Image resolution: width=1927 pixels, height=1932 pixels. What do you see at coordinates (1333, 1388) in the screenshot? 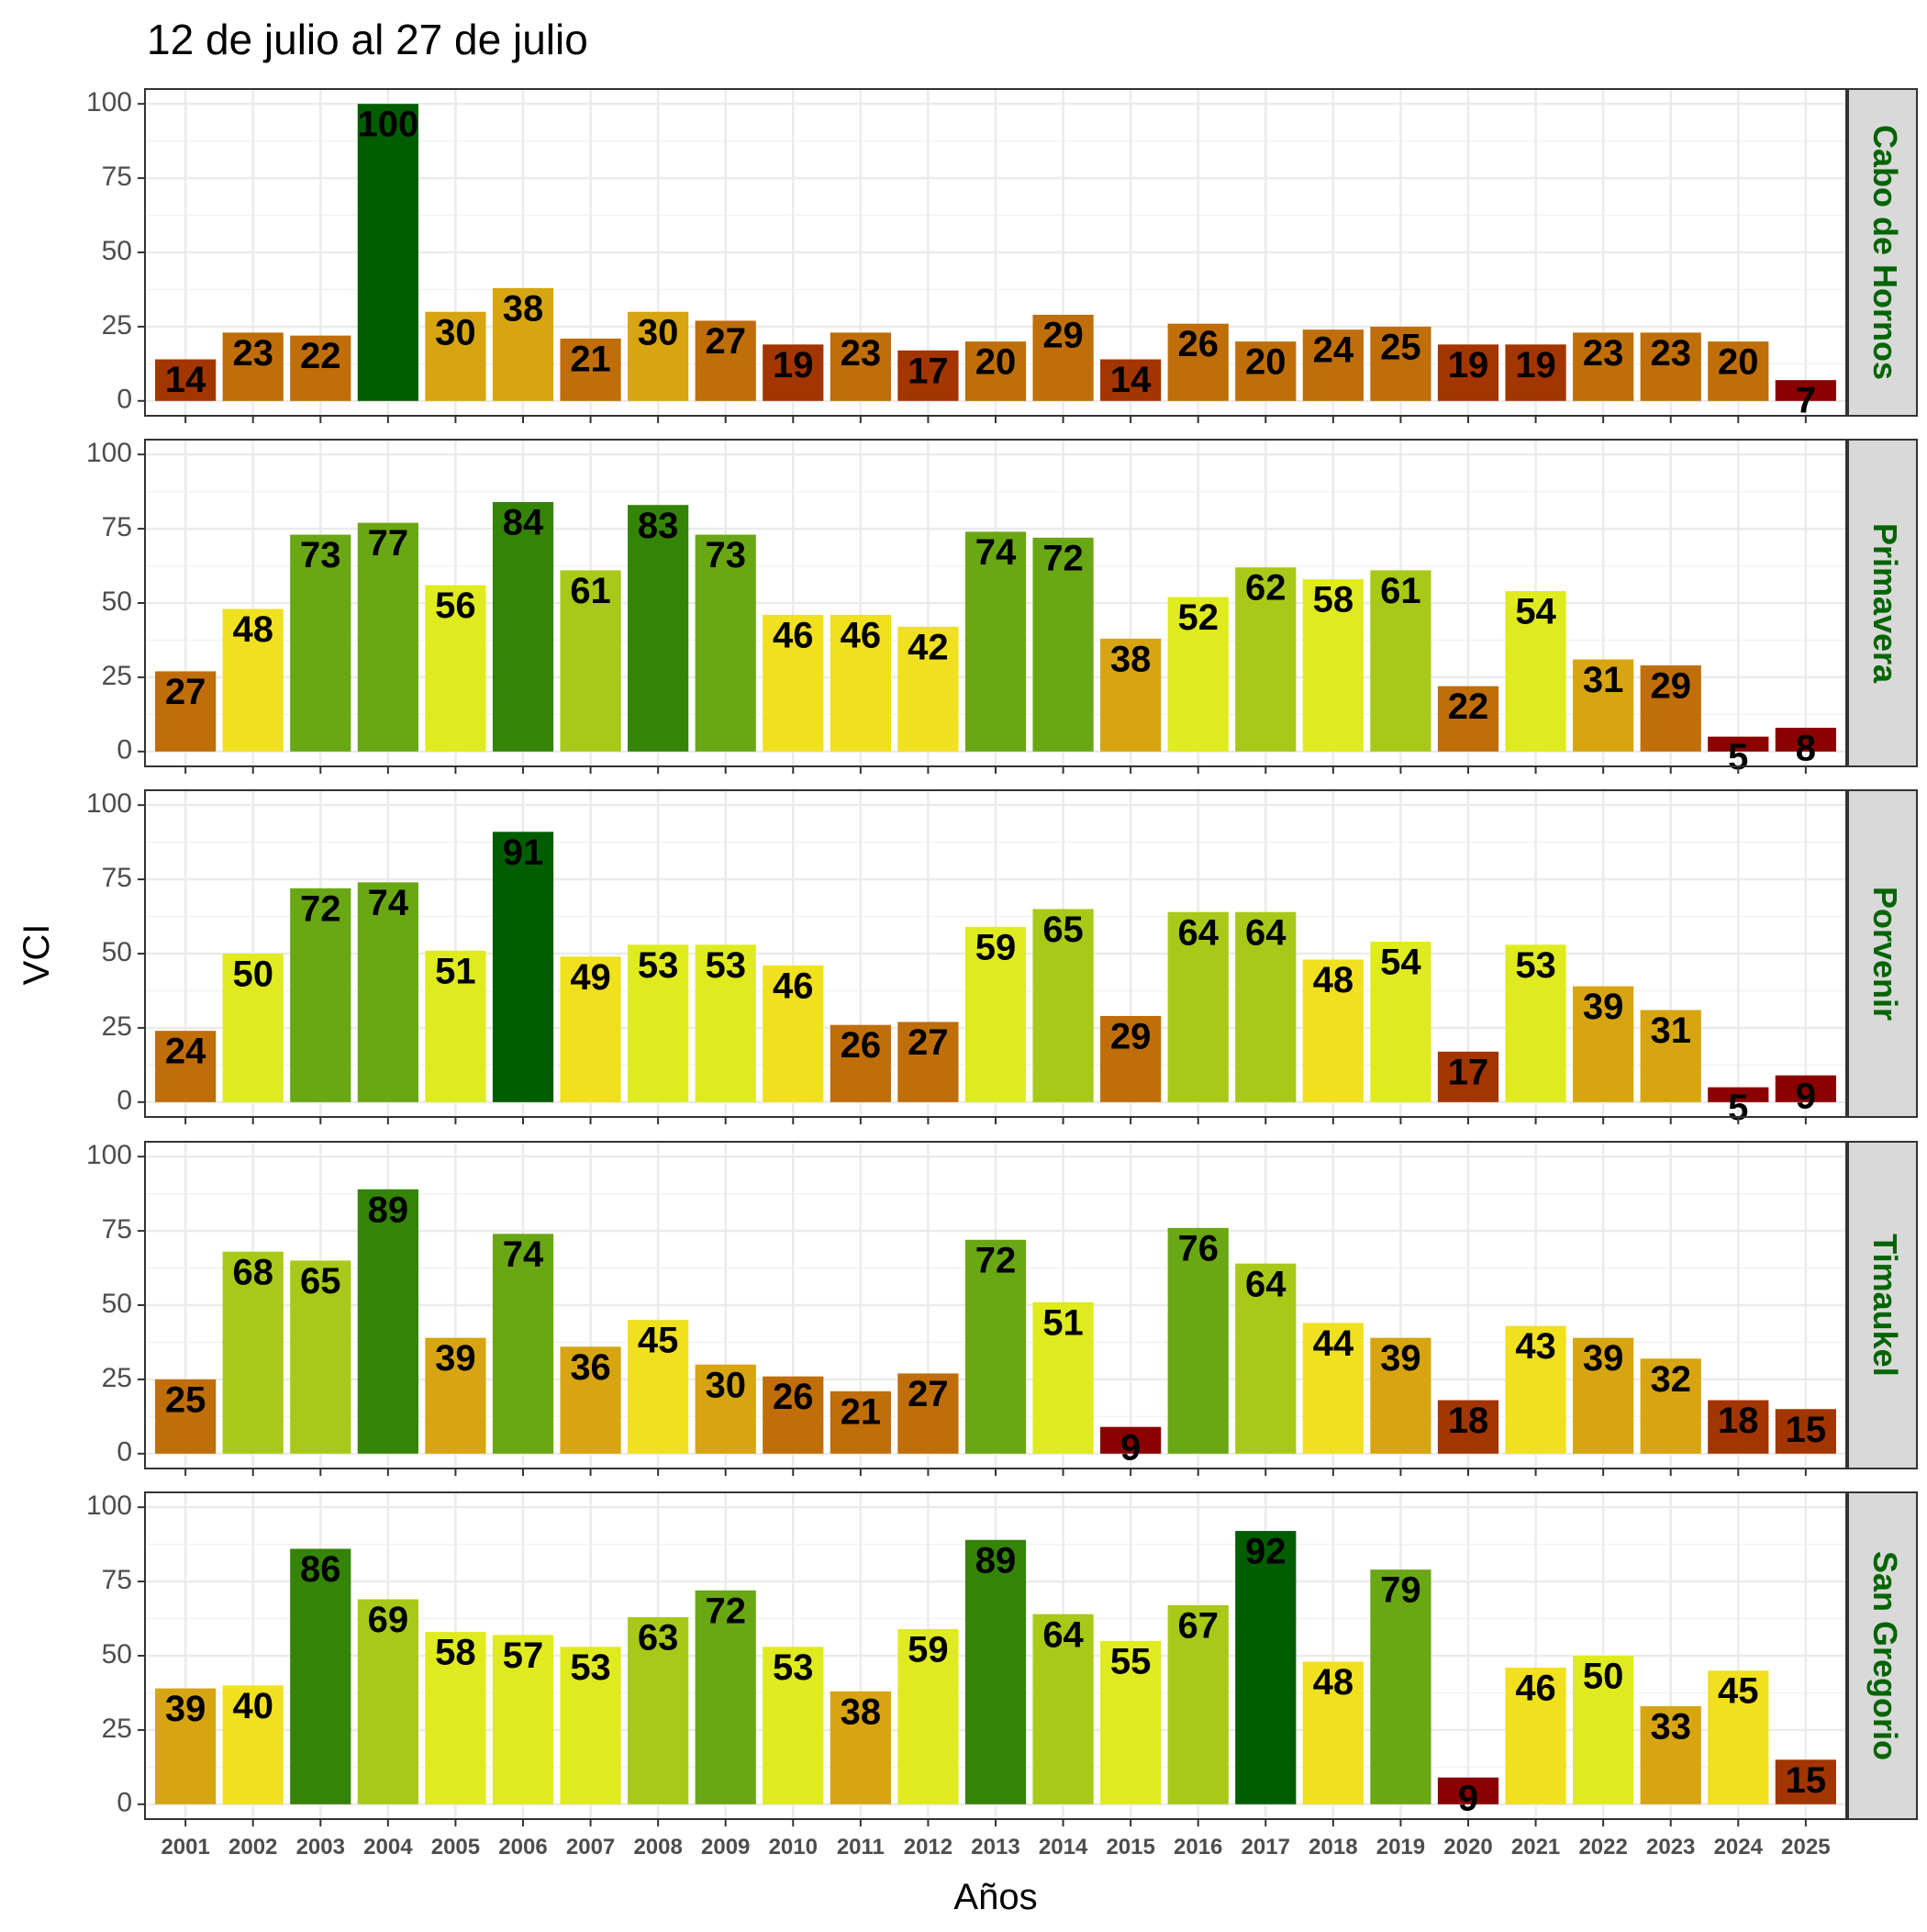
I see `bar-2018` at bounding box center [1333, 1388].